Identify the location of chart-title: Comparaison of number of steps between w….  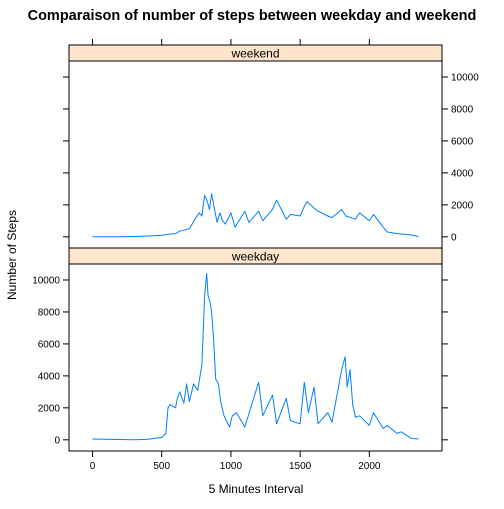
(252, 16).